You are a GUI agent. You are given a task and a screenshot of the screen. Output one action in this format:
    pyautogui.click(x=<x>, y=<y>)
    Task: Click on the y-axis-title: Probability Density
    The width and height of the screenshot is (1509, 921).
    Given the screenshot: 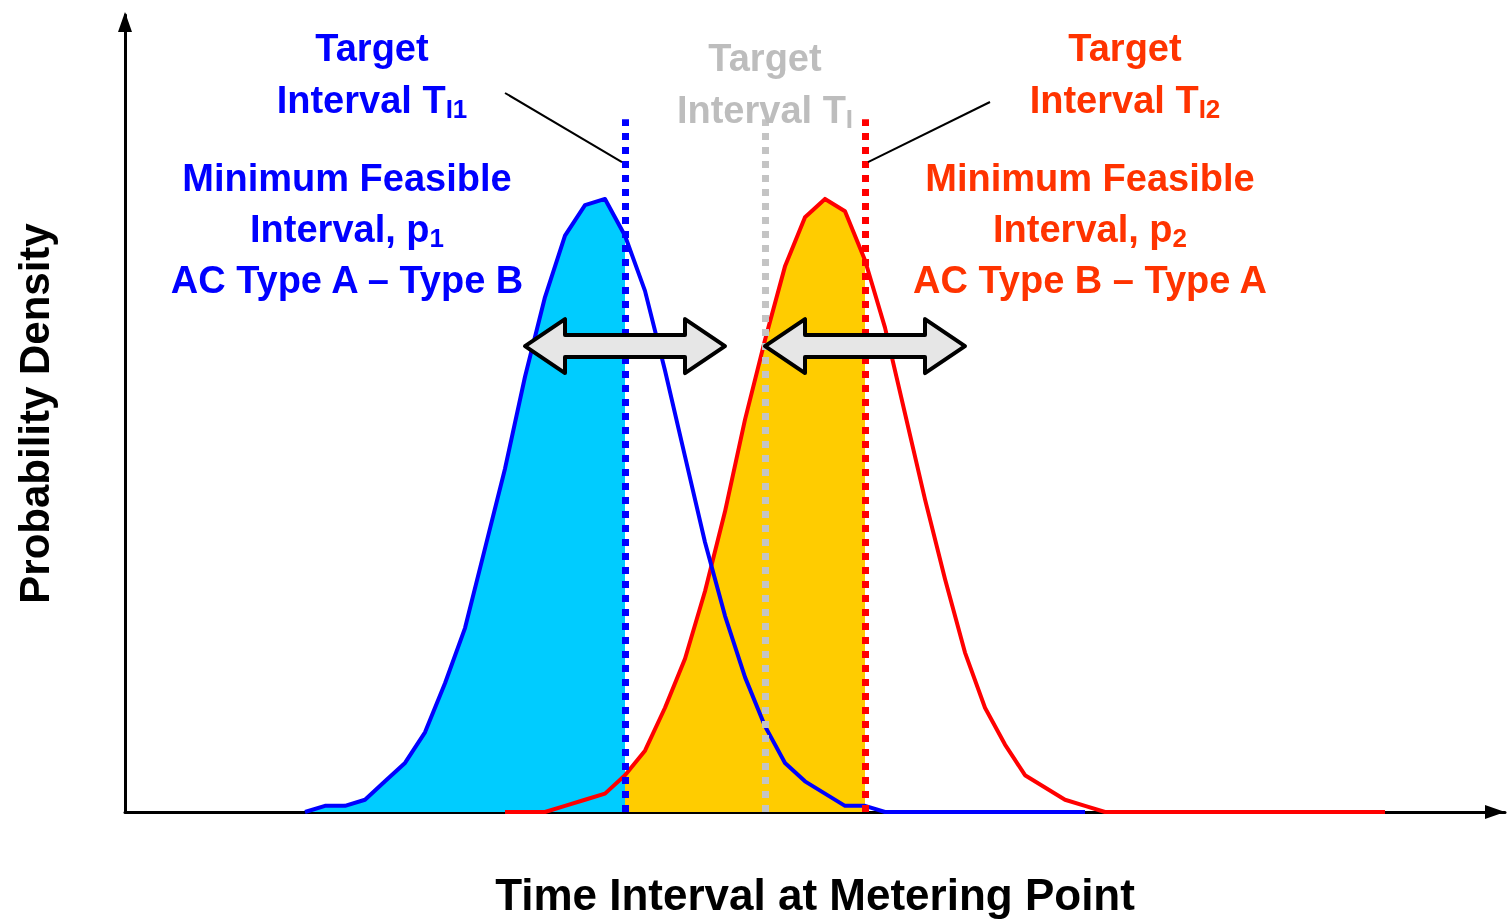 What is the action you would take?
    pyautogui.click(x=34, y=413)
    